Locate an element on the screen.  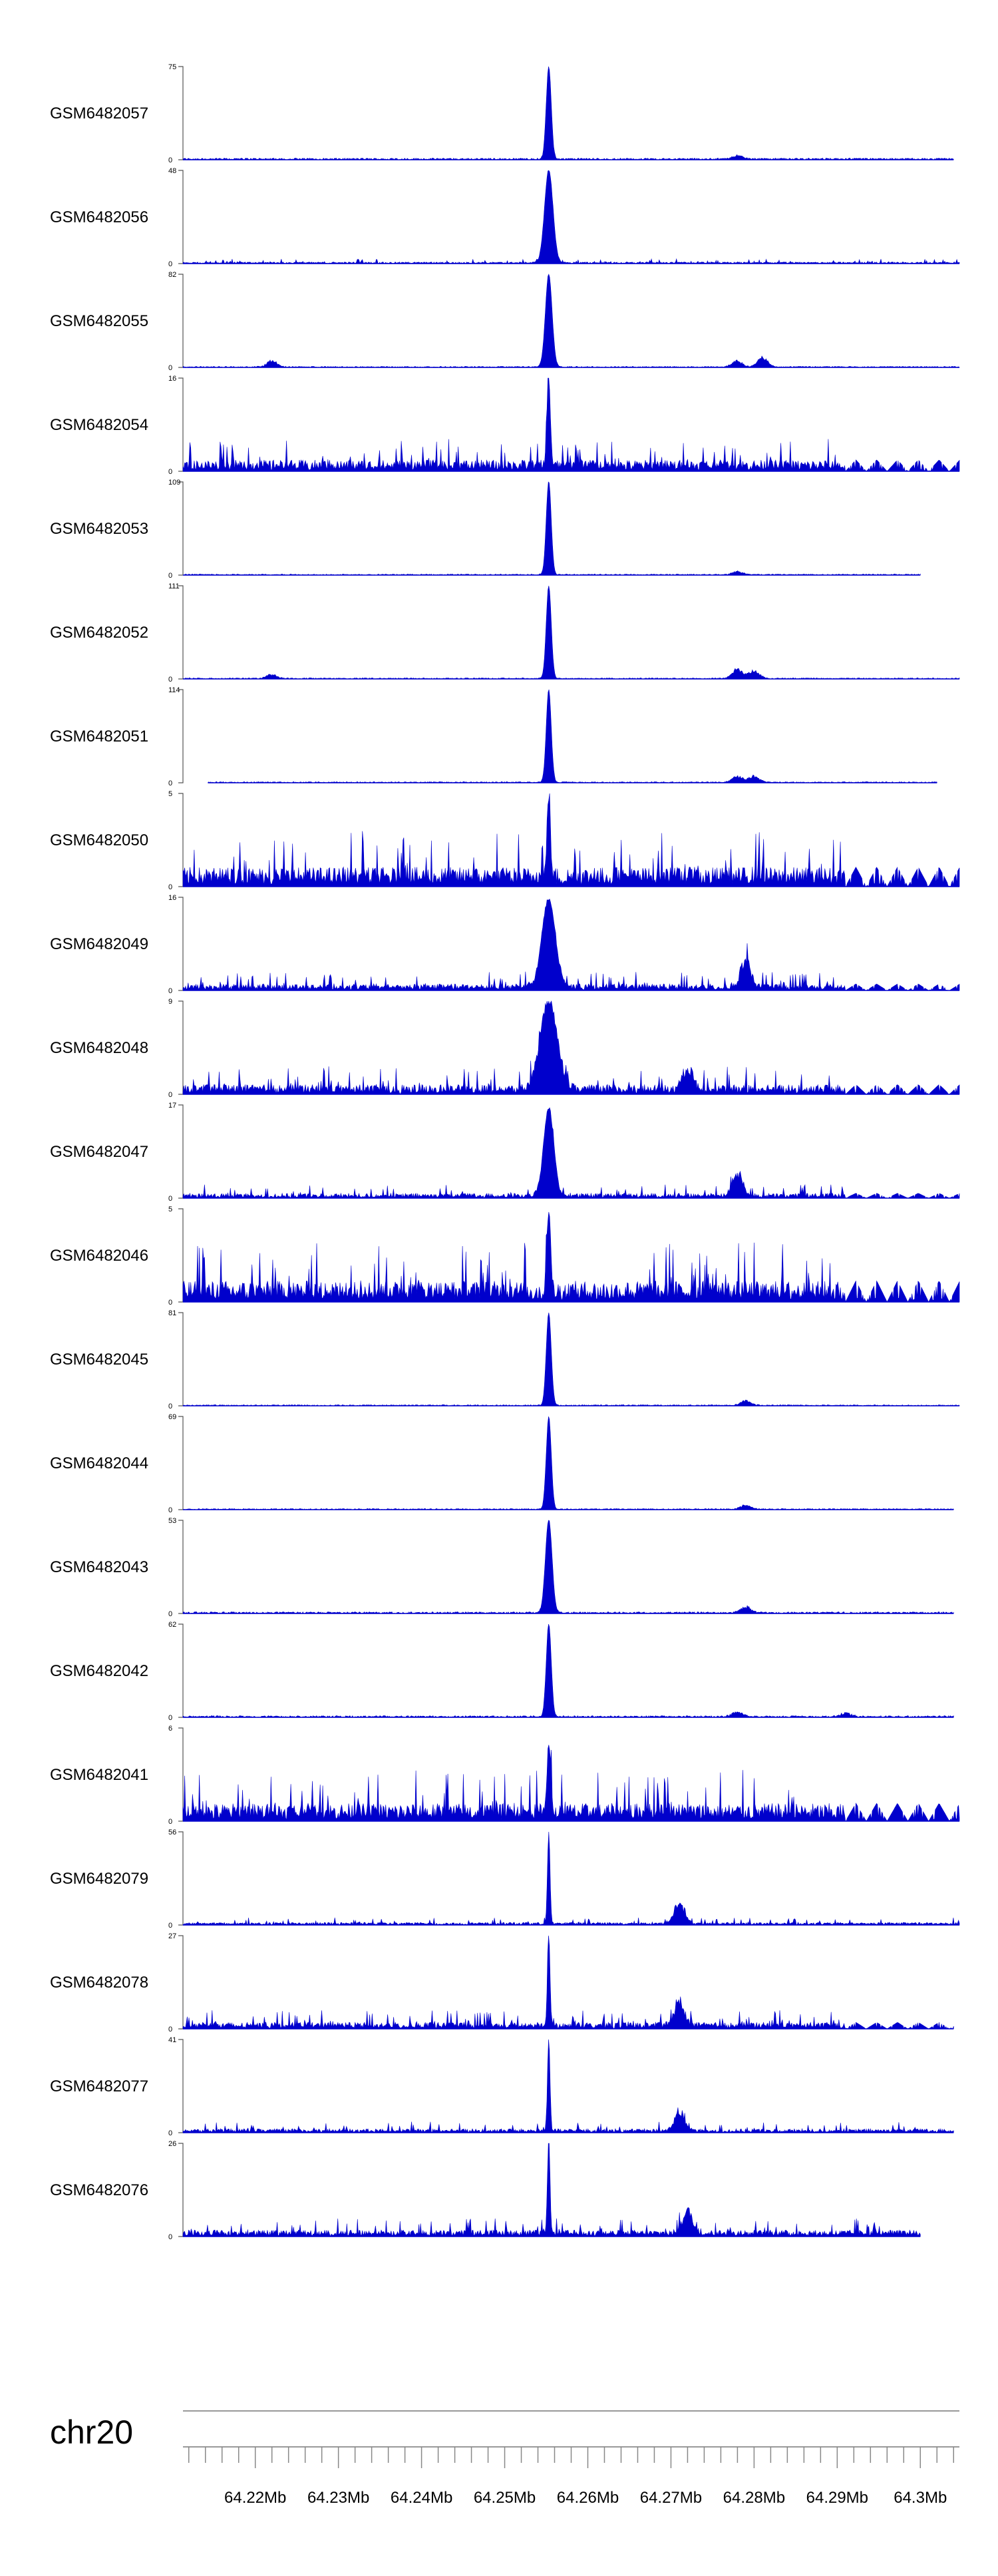
track-GSM6482046: GSM6482046 5 0 is located at coordinates (505, 1256).